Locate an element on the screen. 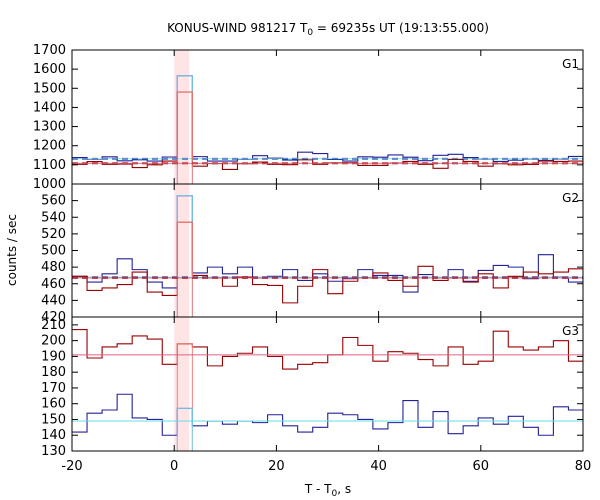 The image size is (600, 500). x-tick-label: 20 is located at coordinates (276, 466).